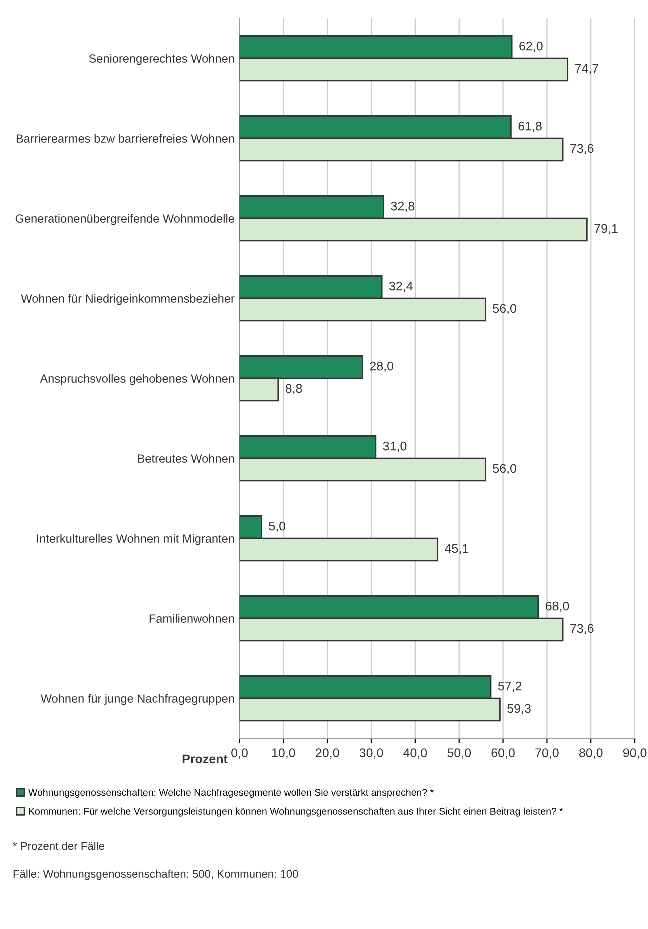 This screenshot has width=648, height=929. I want to click on data-label: 57,2, so click(510, 687).